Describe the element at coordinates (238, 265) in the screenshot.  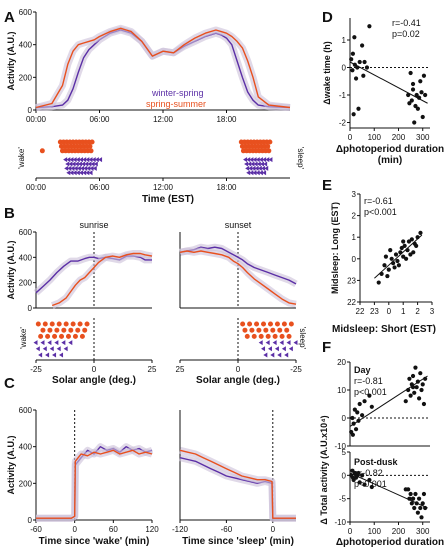
I see `winter-spring-series-line` at that location.